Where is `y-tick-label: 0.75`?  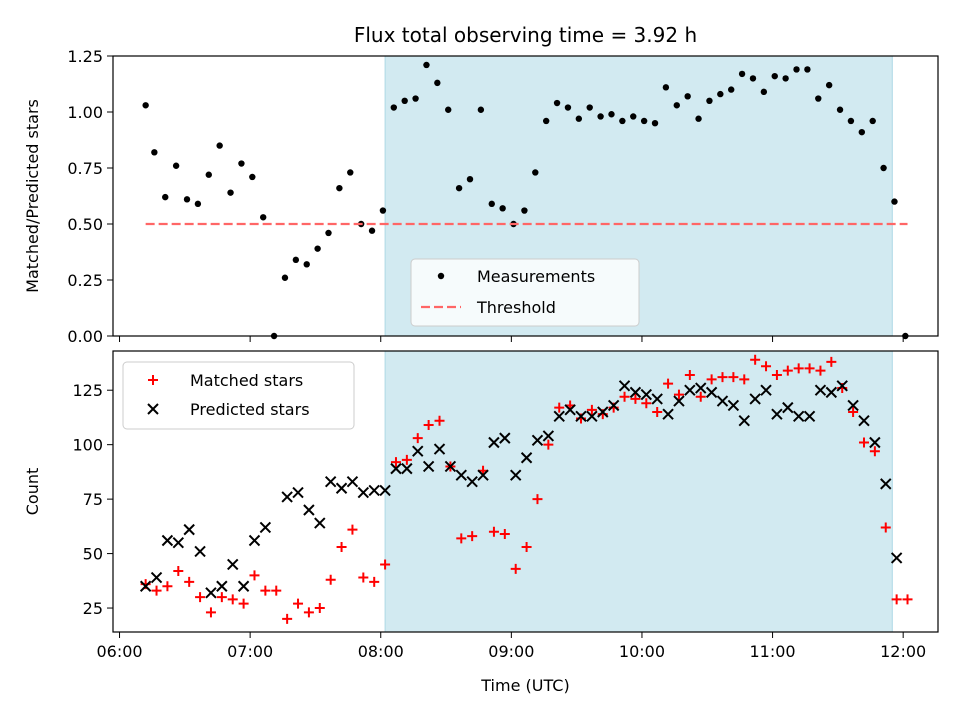 y-tick-label: 0.75 is located at coordinates (85, 168).